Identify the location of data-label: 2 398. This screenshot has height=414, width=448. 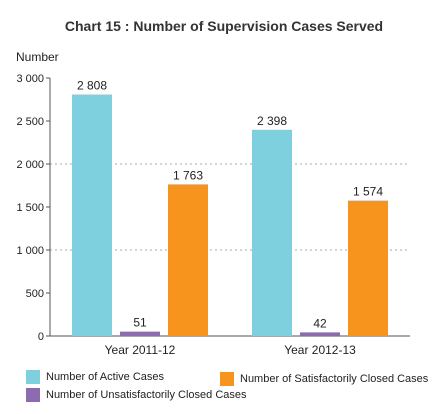
(272, 121).